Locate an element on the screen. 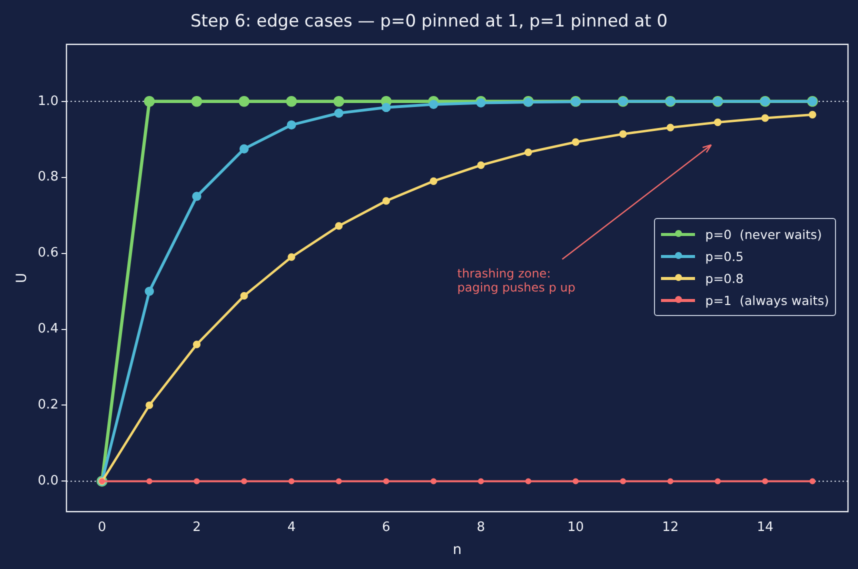 The image size is (858, 569). y-tick-label: 1.0 is located at coordinates (48, 101).